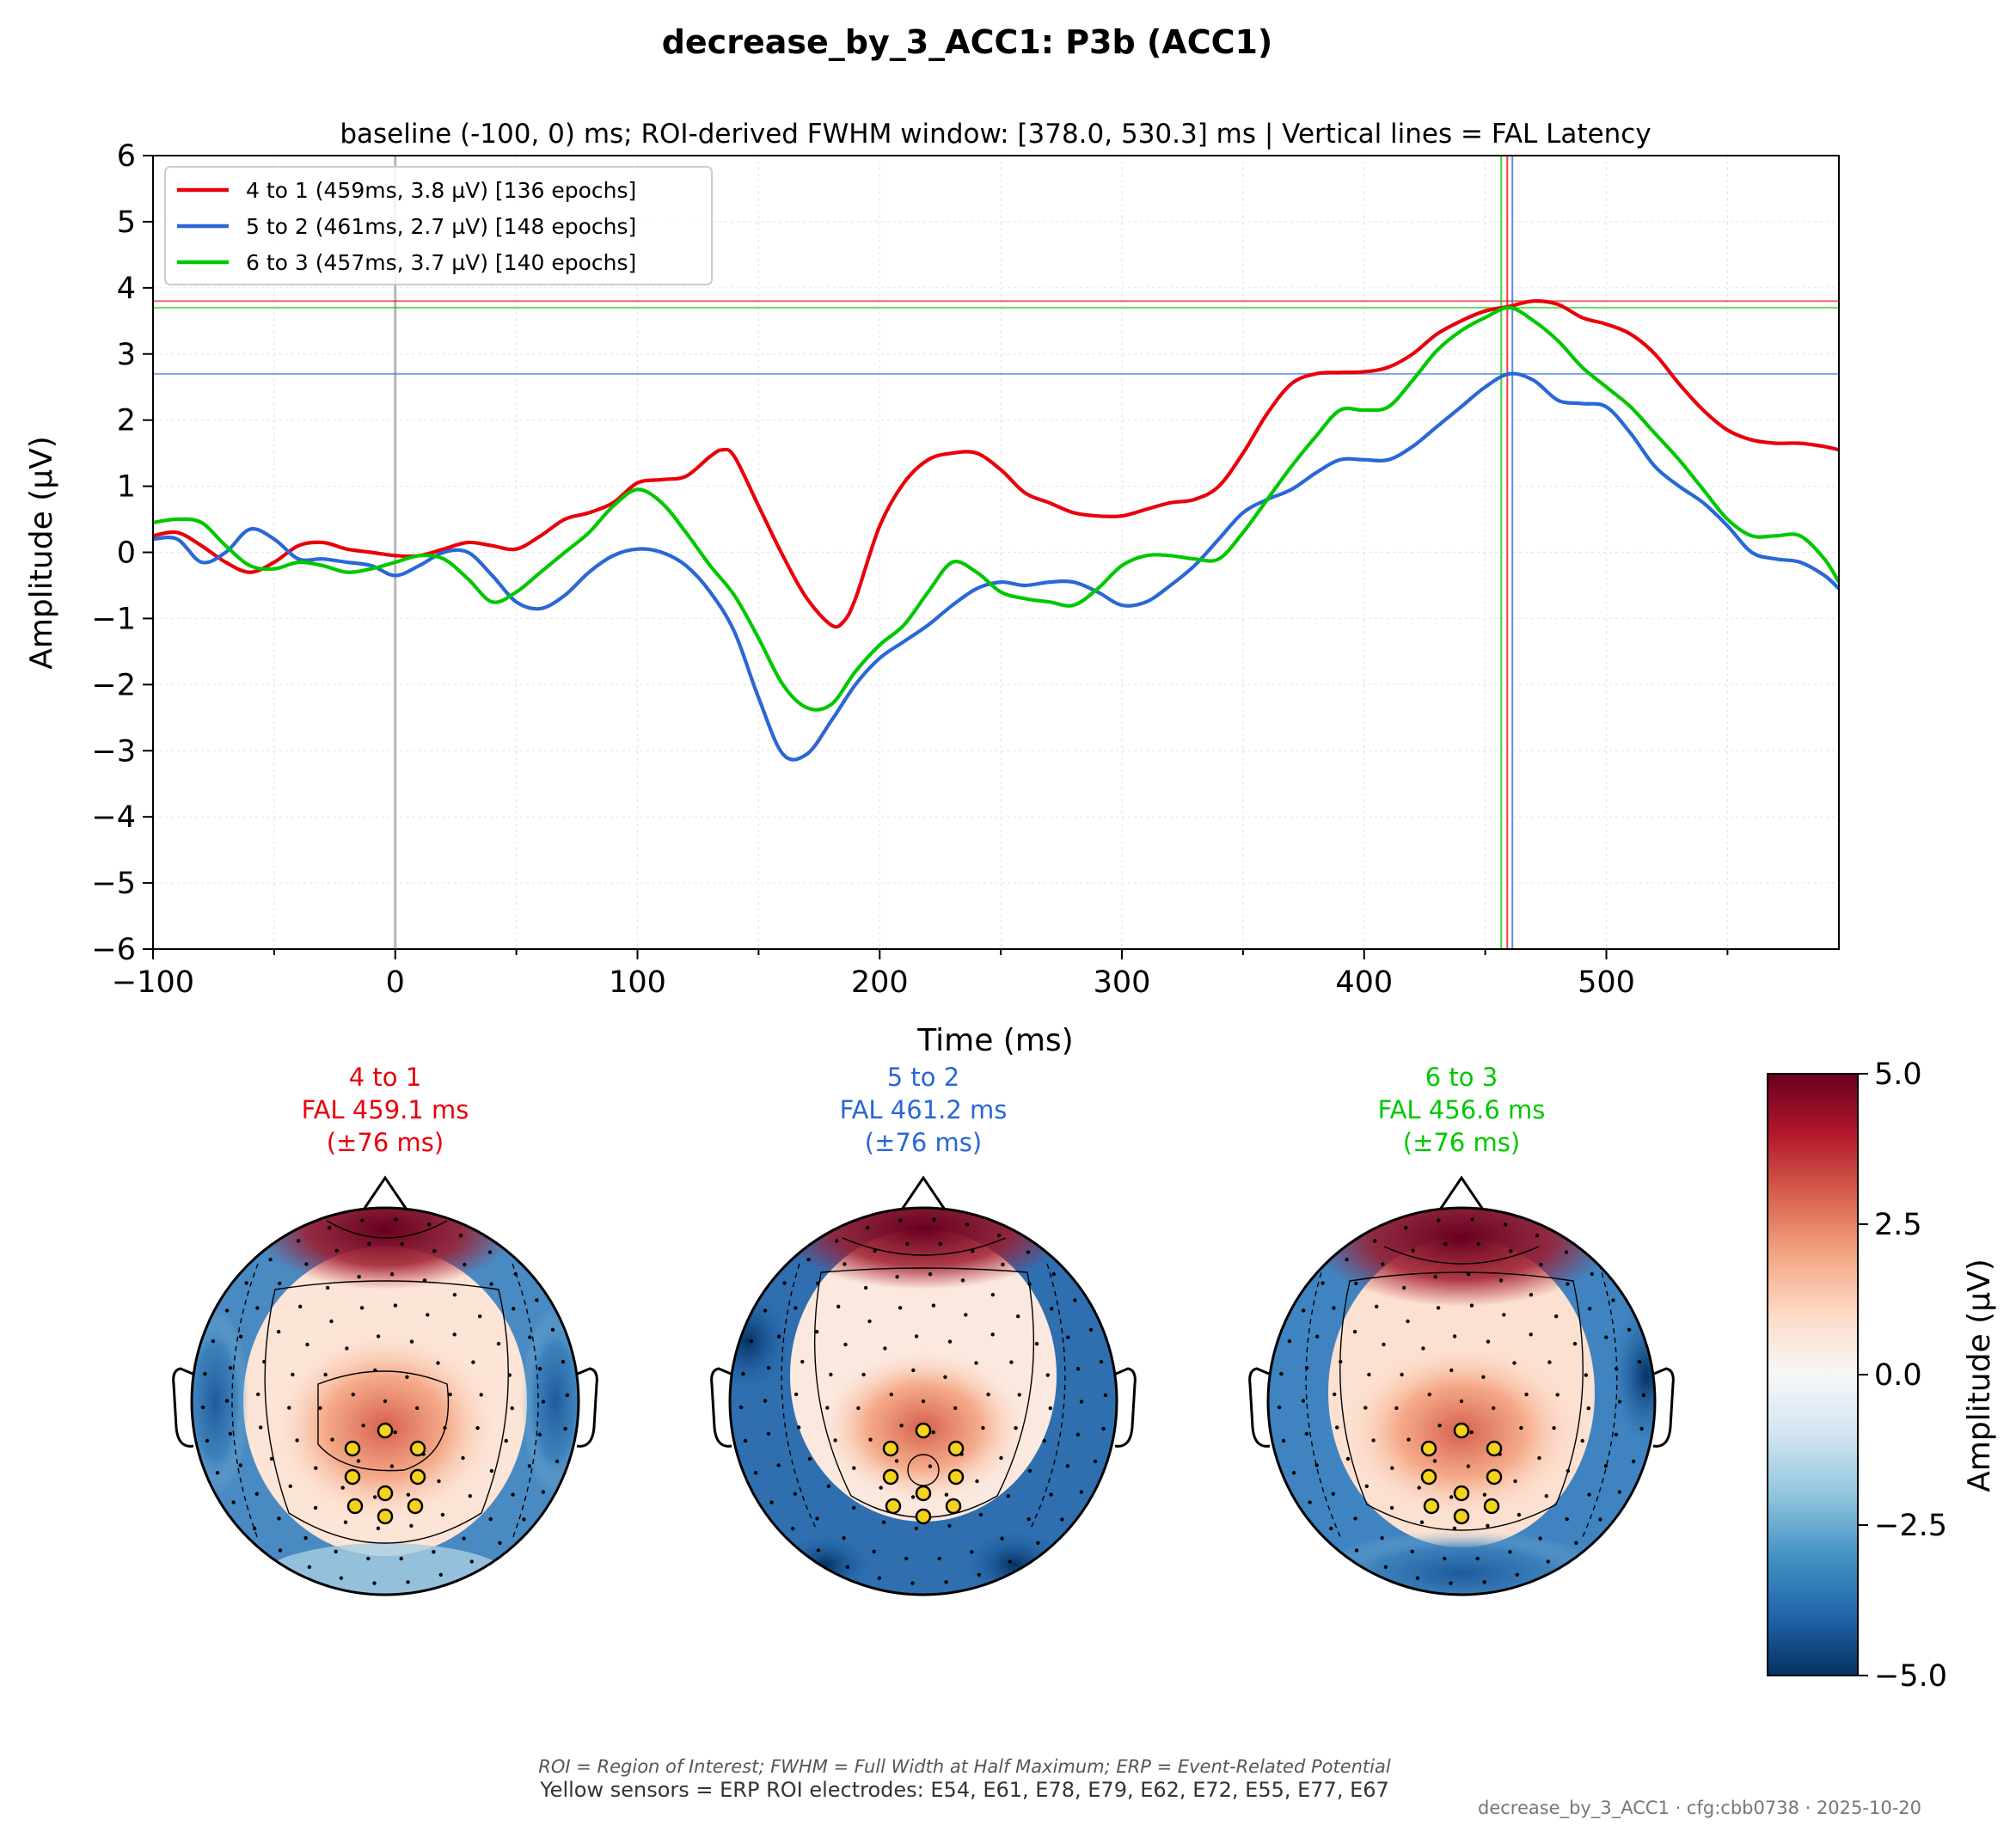  What do you see at coordinates (923, 1077) in the screenshot?
I see `topomap-title-condition: 5 to 2` at bounding box center [923, 1077].